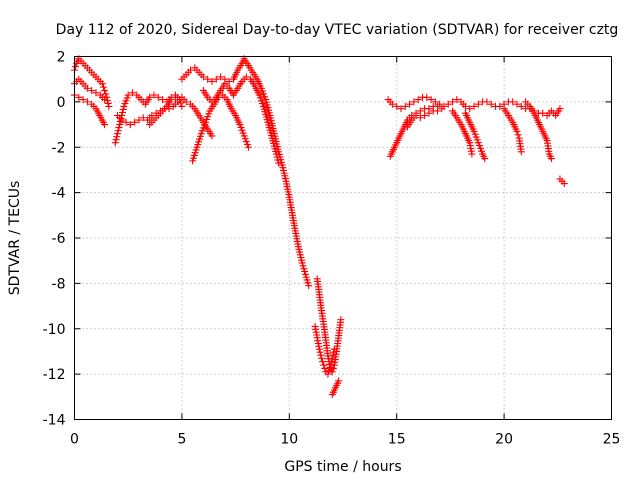 This screenshot has width=640, height=480. I want to click on y-tick-label: -14, so click(54, 421).